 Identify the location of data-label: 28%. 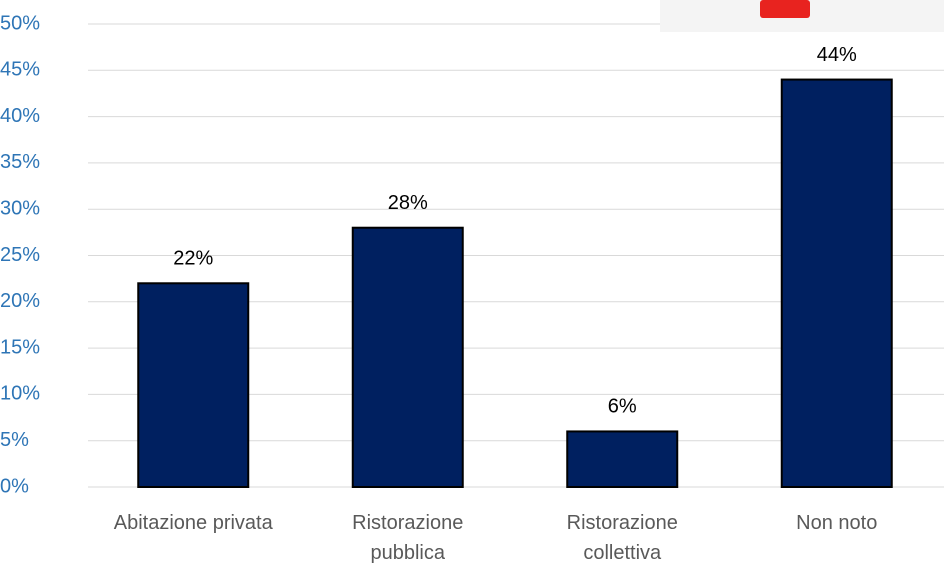
(408, 203).